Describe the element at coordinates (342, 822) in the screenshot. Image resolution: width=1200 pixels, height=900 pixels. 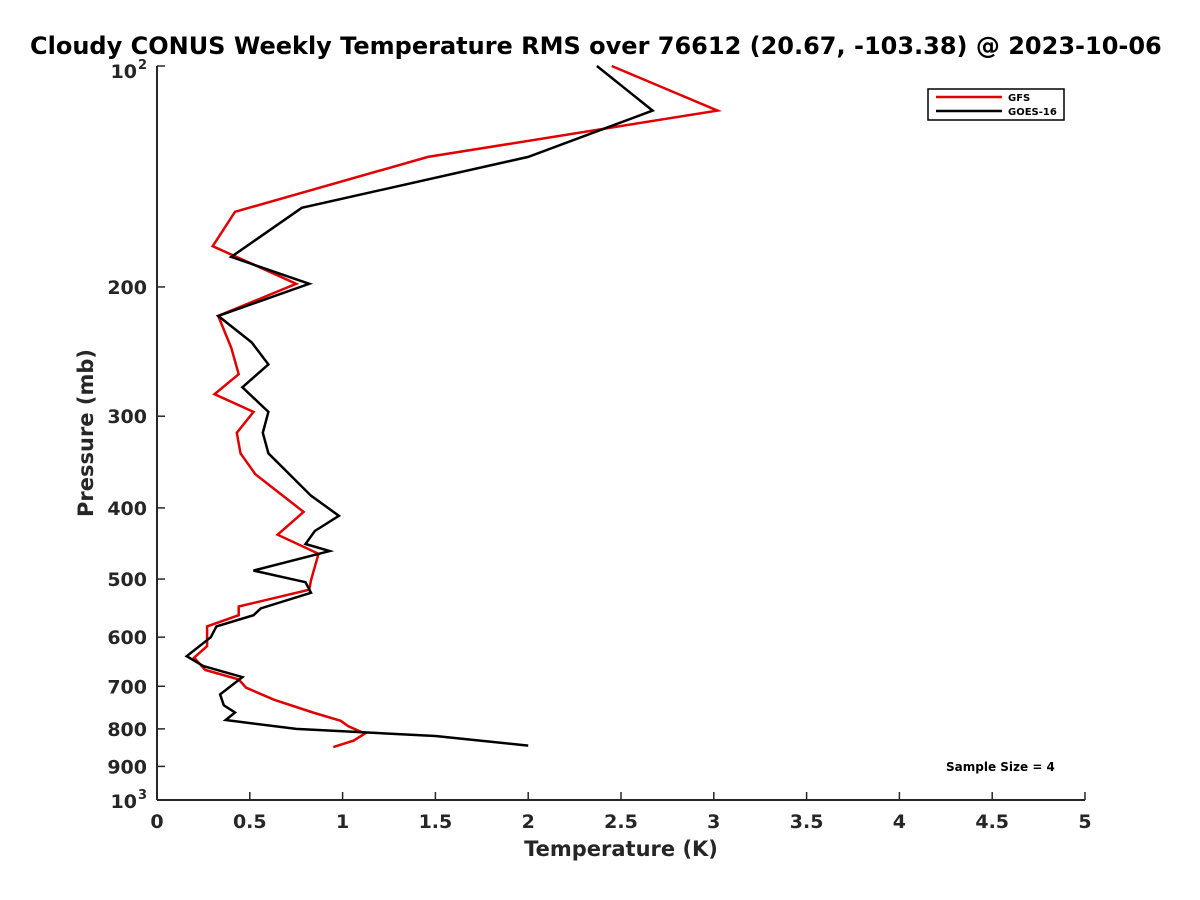
I see `x-tick-label: 1` at that location.